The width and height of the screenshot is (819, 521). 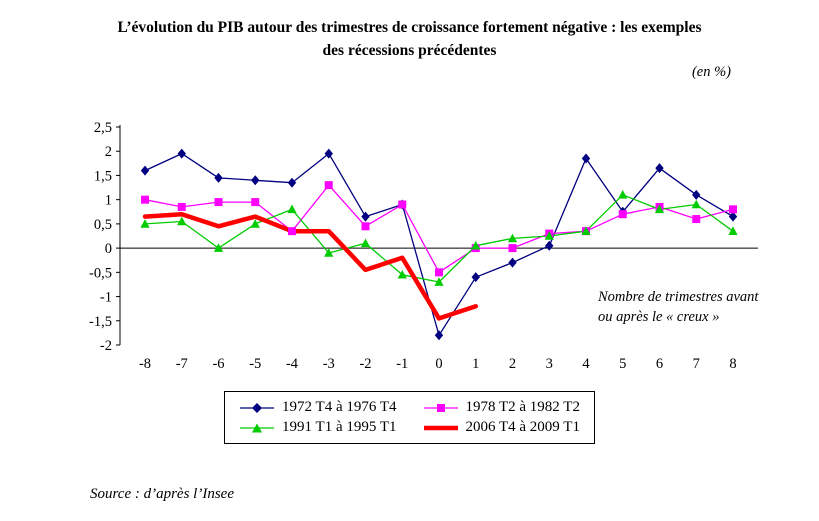 What do you see at coordinates (104, 237) in the screenshot?
I see `y-tick-labels: -2 -1,5 -1 -0,5 0 0,5 1 1,5 2 2,5` at bounding box center [104, 237].